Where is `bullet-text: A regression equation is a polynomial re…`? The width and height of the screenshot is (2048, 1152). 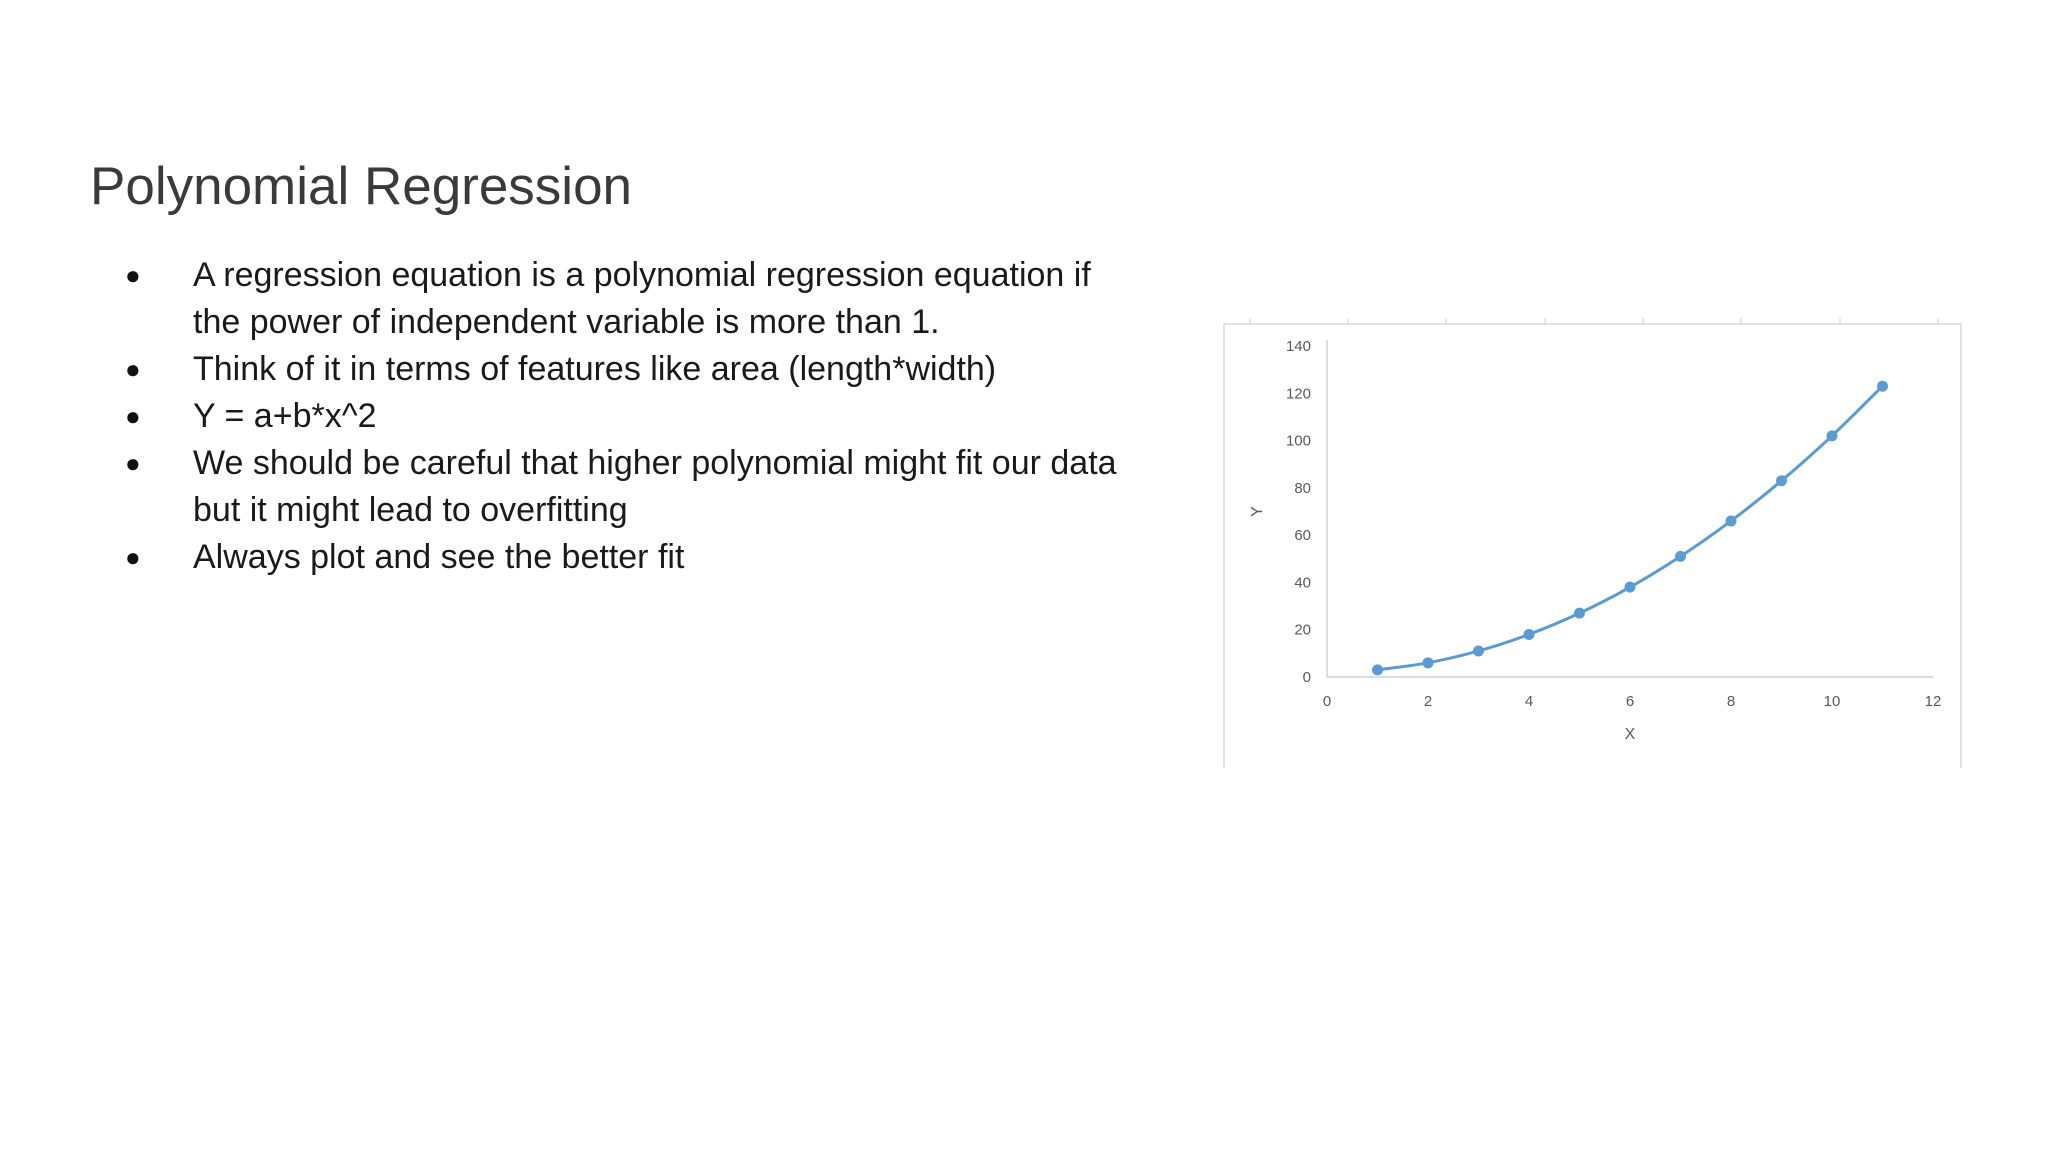
bullet-text: A regression equation is a polynomial re… is located at coordinates (642, 298).